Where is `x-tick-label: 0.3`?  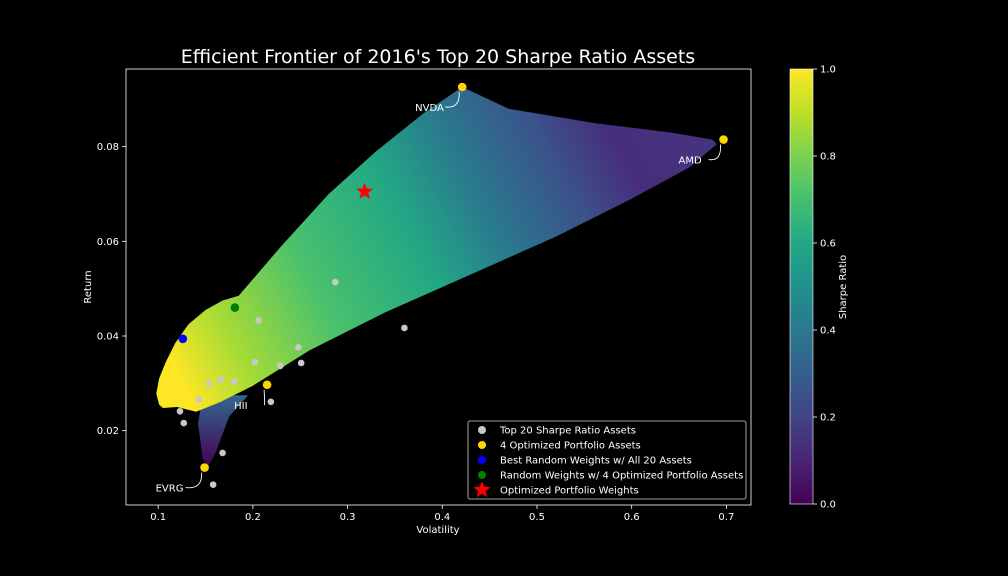
x-tick-label: 0.3 is located at coordinates (348, 517).